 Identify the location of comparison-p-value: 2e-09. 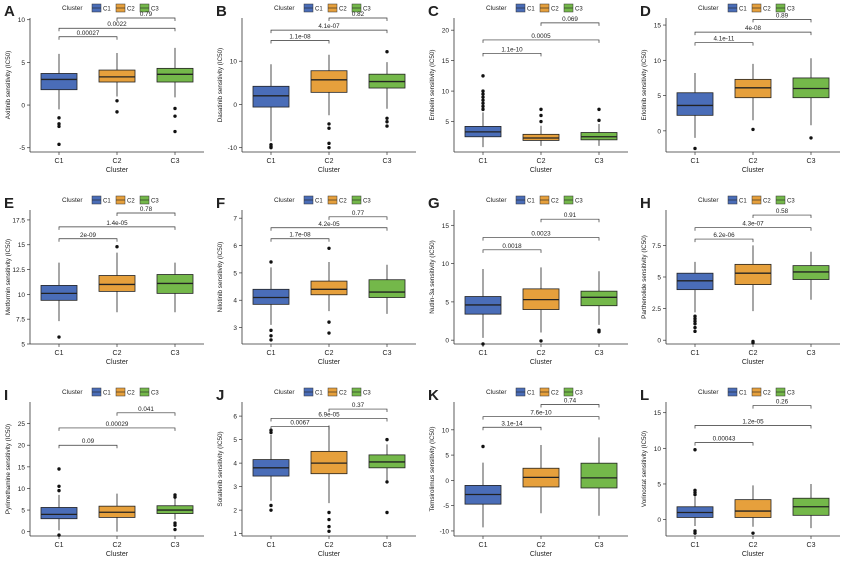
(88, 235).